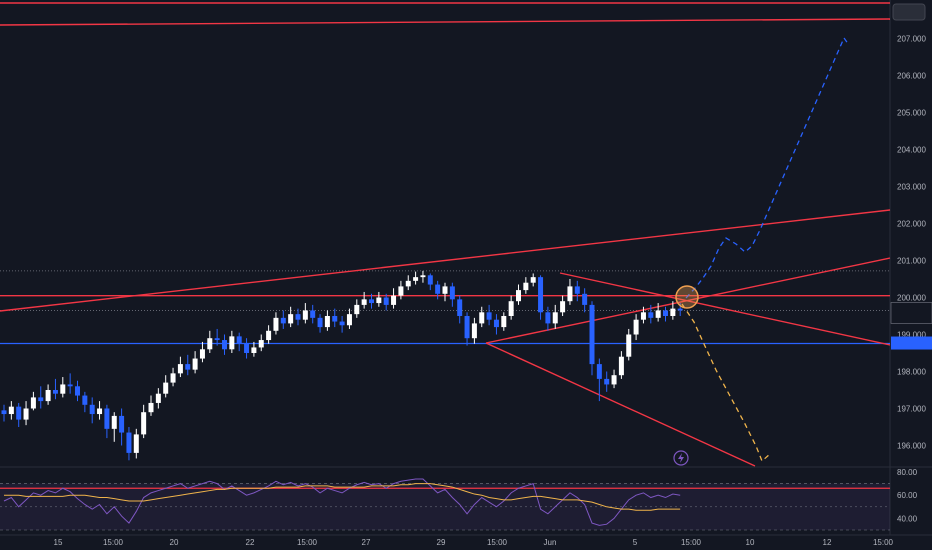 This screenshot has width=932, height=550. What do you see at coordinates (909, 12) in the screenshot?
I see `currency-badge` at bounding box center [909, 12].